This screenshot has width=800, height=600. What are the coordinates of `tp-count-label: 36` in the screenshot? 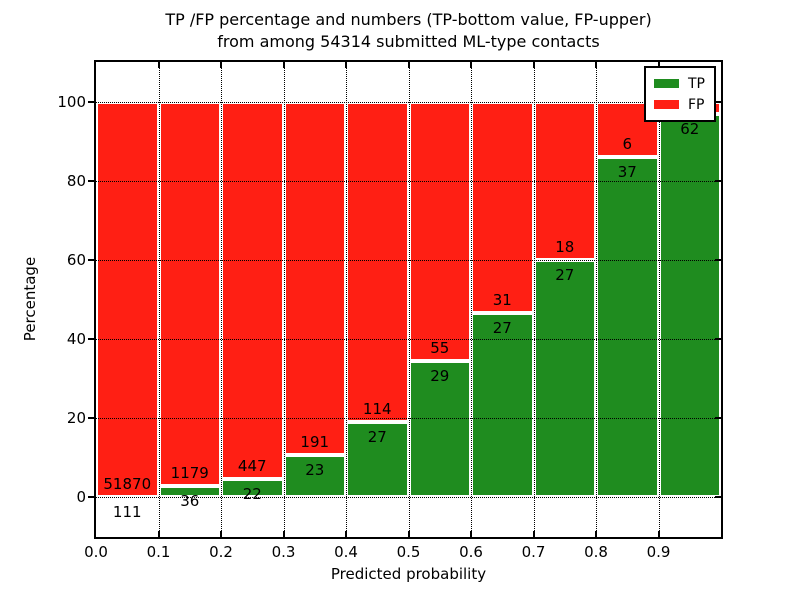 It's located at (190, 500).